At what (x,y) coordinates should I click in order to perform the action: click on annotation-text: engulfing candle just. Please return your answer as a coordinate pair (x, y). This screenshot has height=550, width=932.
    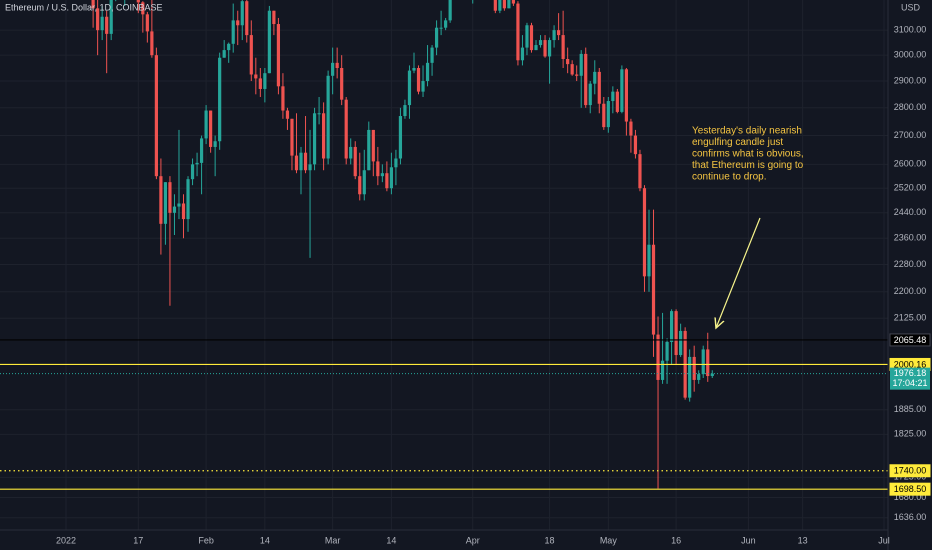
    Looking at the image, I should click on (737, 142).